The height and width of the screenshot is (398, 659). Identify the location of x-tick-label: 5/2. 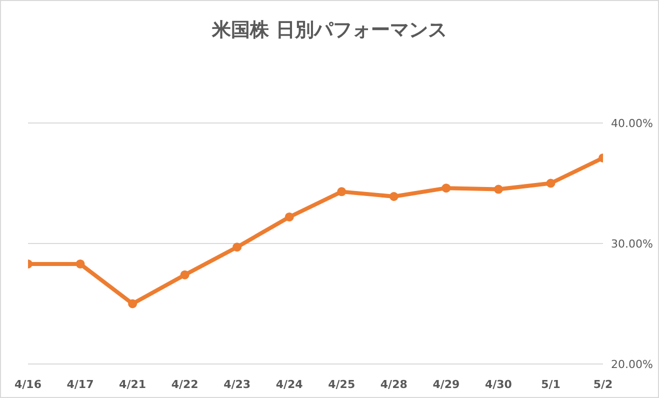
(603, 384).